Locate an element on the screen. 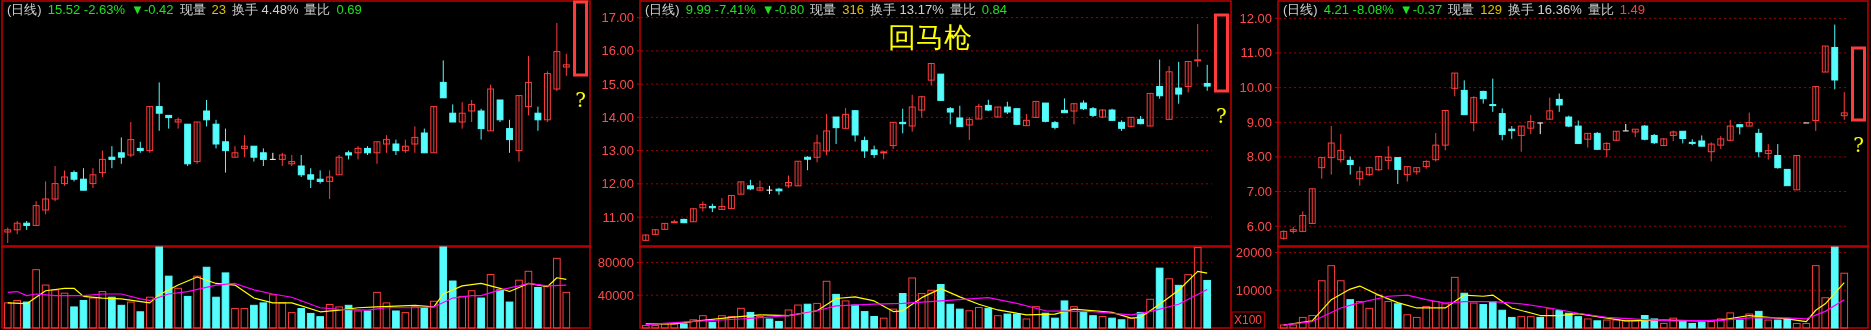 Image resolution: width=1871 pixels, height=330 pixels. annotation: 9.99 -7.41% is located at coordinates (721, 9).